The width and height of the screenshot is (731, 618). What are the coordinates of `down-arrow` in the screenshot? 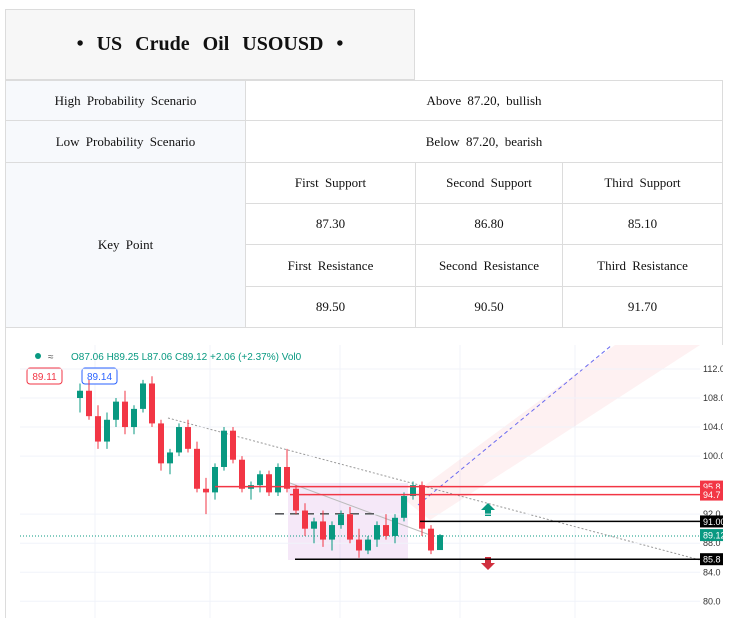 It's located at (488, 563).